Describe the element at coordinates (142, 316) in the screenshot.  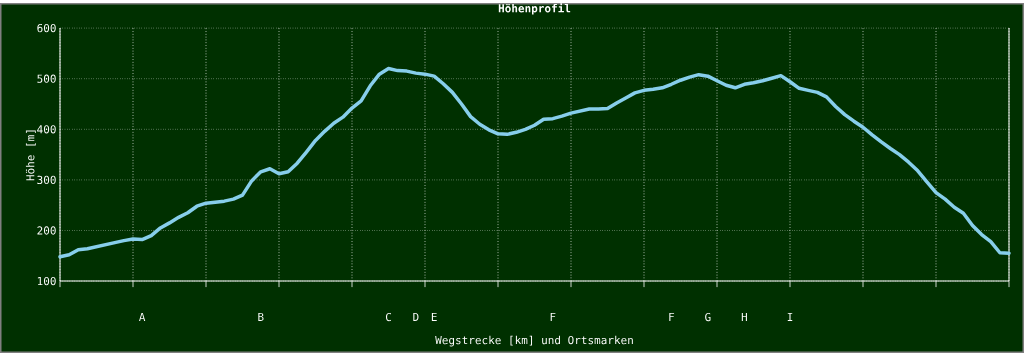
I see `x-tick-label: A` at that location.